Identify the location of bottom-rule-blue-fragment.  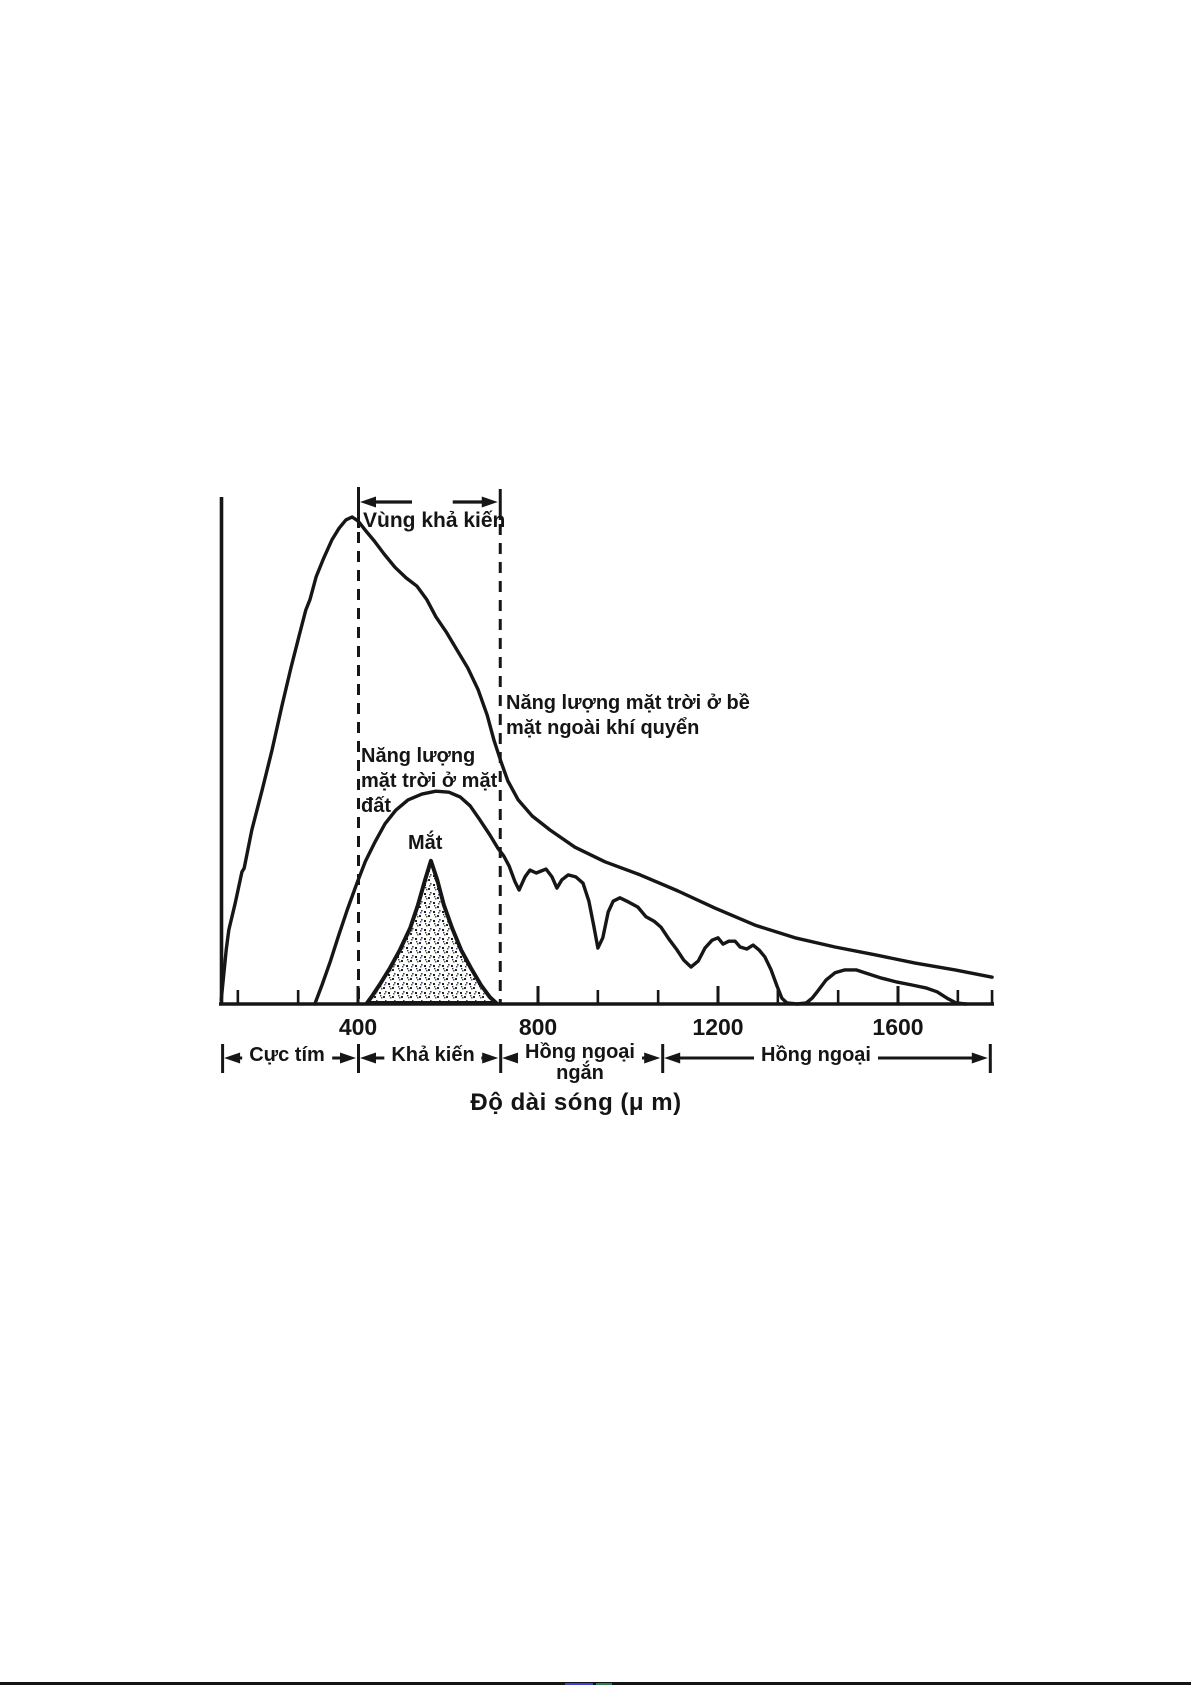
(579, 1684).